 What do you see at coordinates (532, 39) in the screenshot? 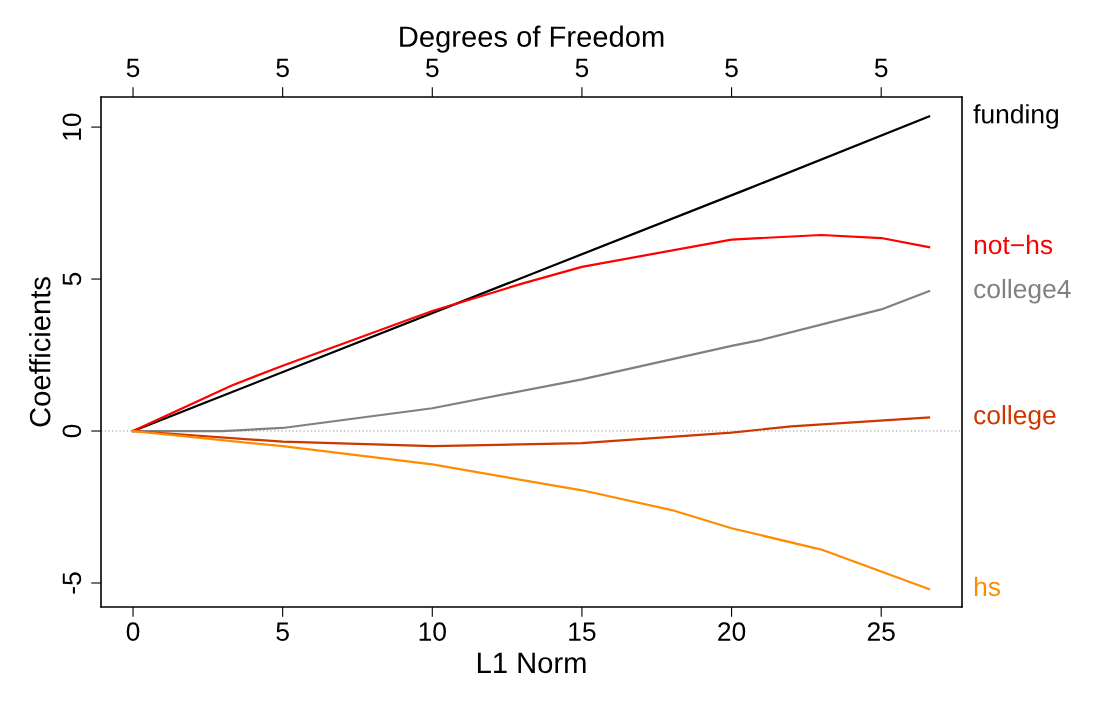
I see `x2-axis-title: Degrees of Freedom` at bounding box center [532, 39].